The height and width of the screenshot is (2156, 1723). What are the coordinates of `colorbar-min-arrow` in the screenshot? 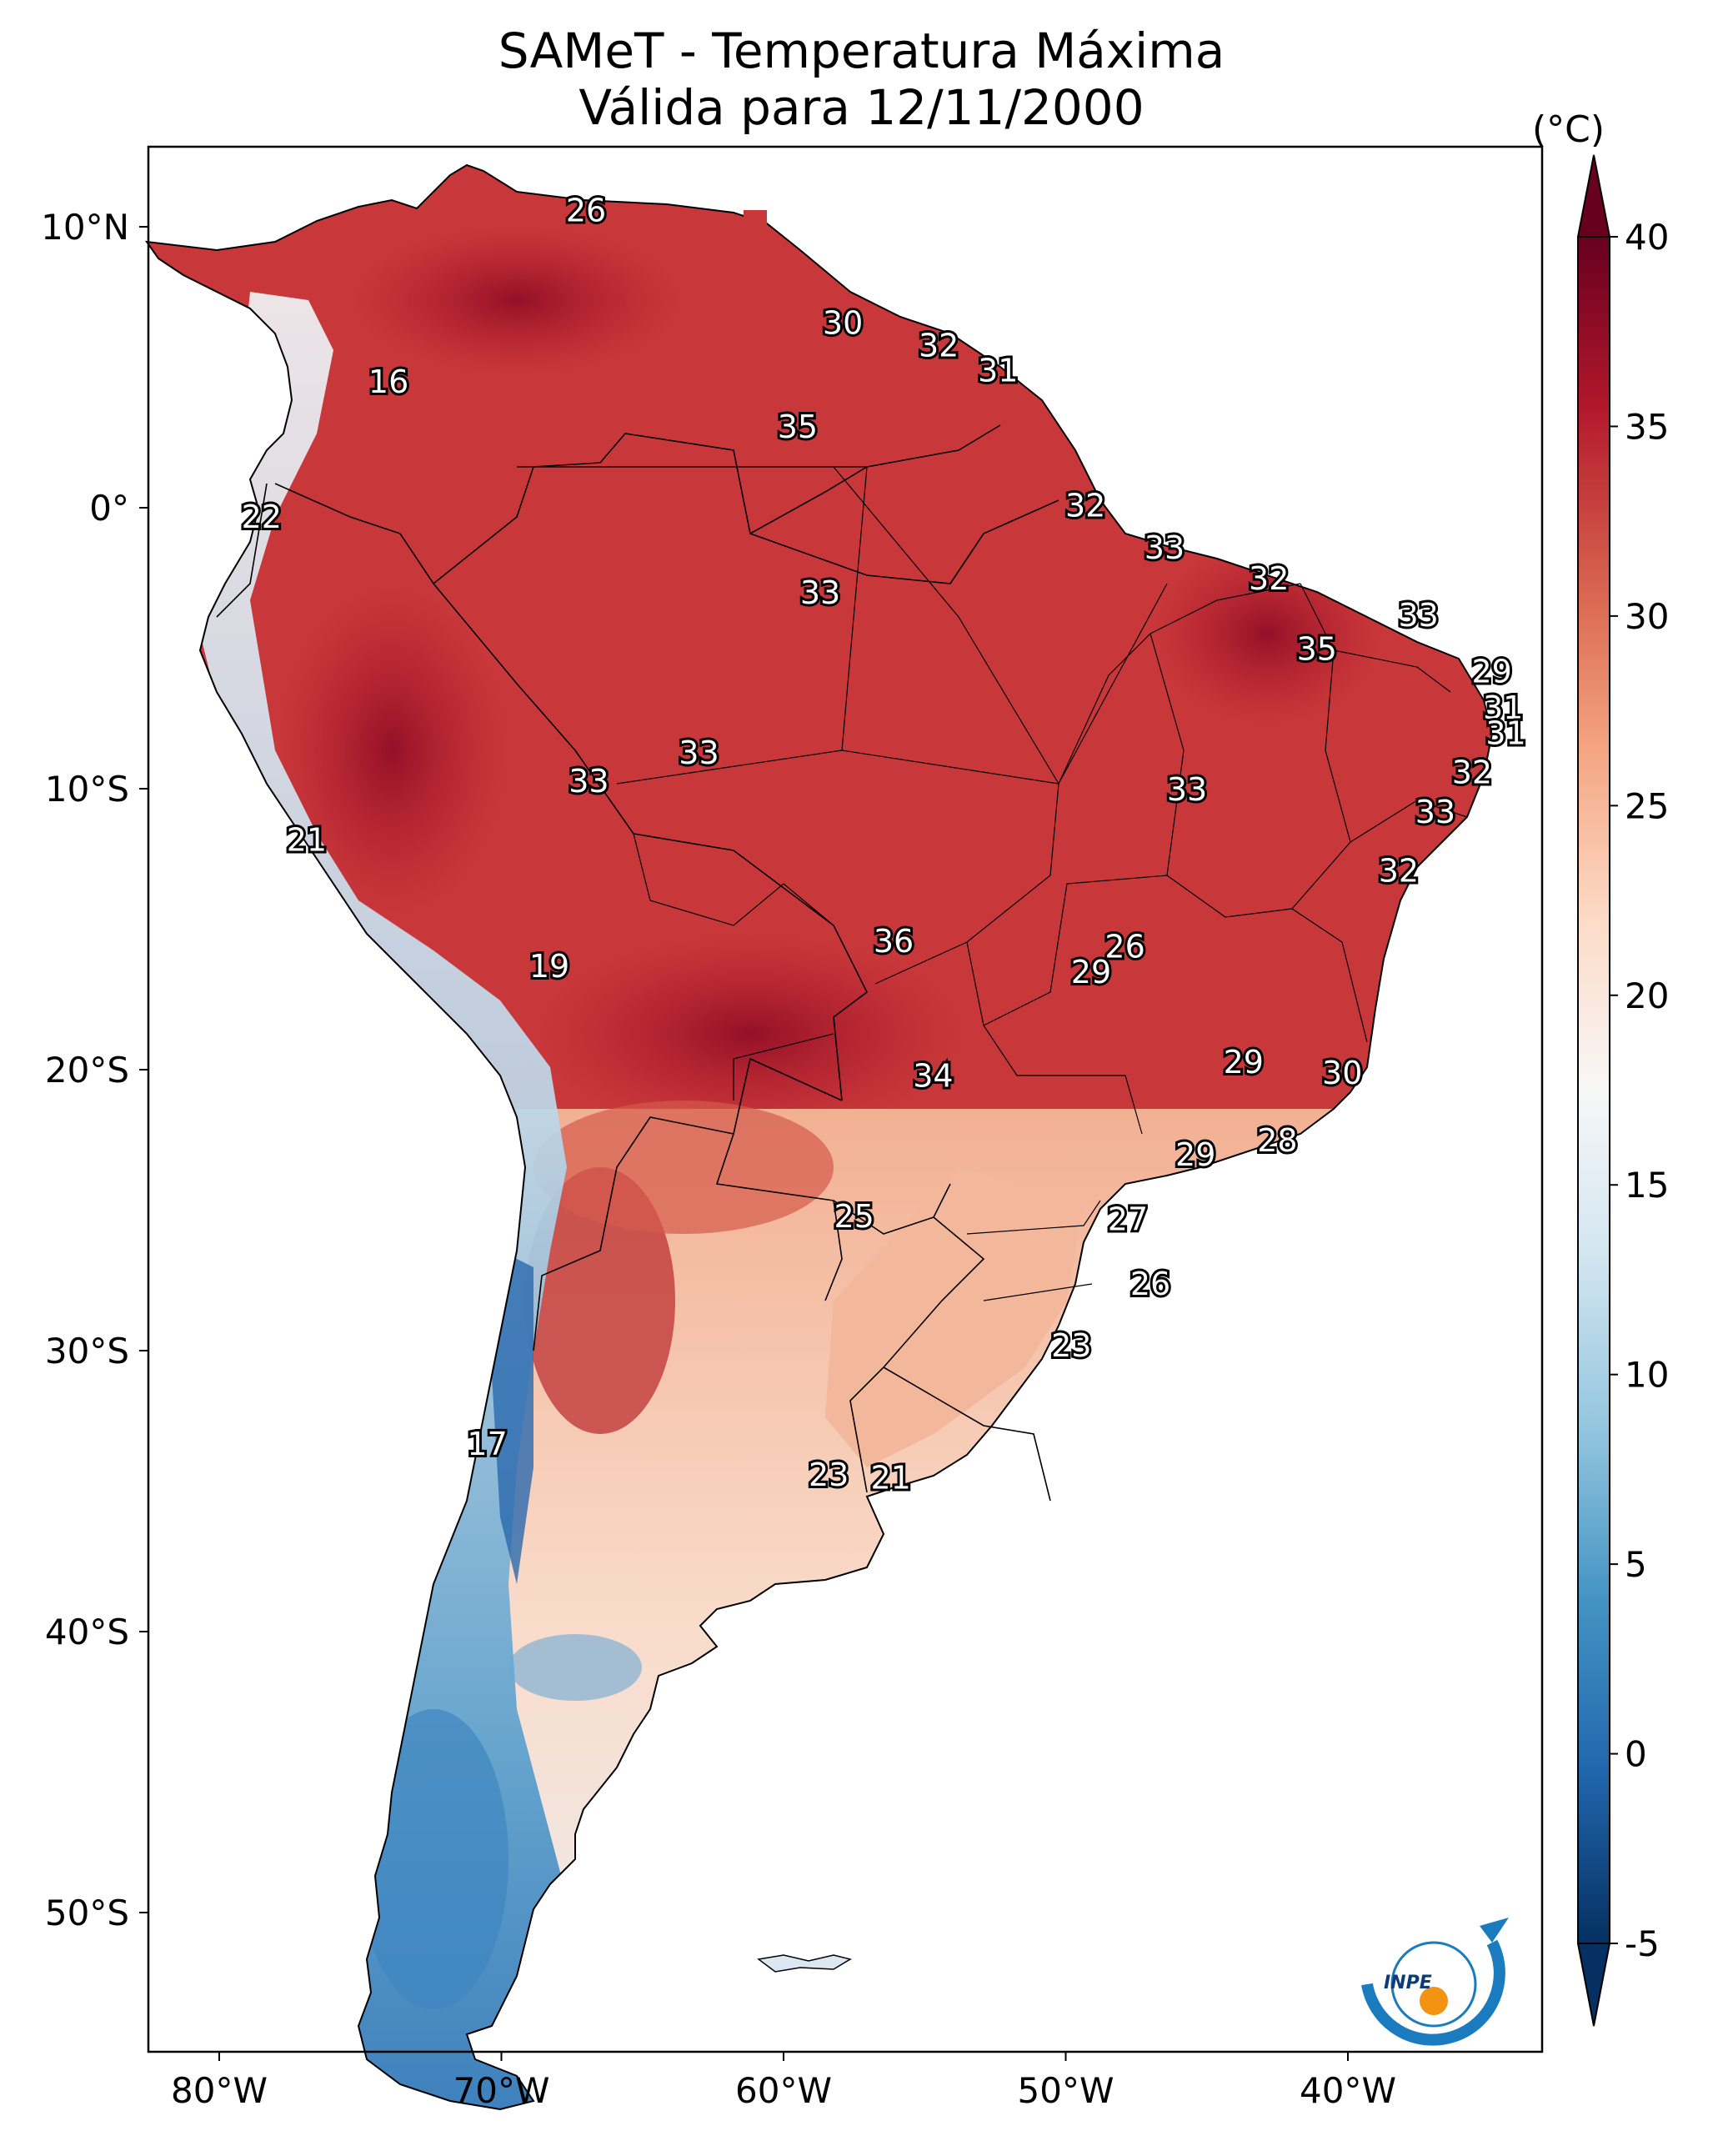 It's located at (1594, 1985).